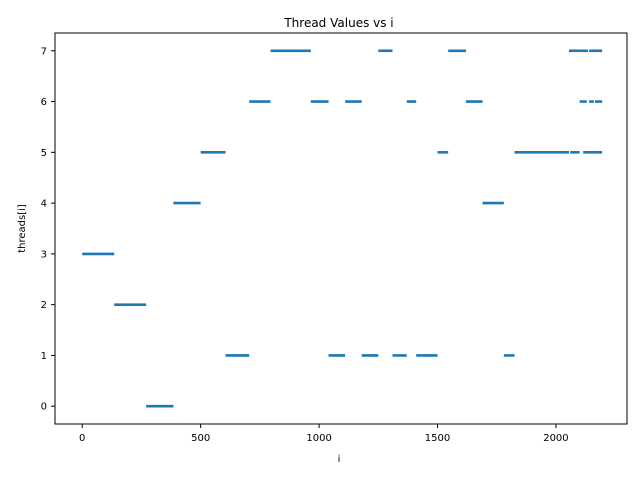 This screenshot has width=640, height=480. Describe the element at coordinates (338, 23) in the screenshot. I see `chart-title: Thread Values vs i` at that location.